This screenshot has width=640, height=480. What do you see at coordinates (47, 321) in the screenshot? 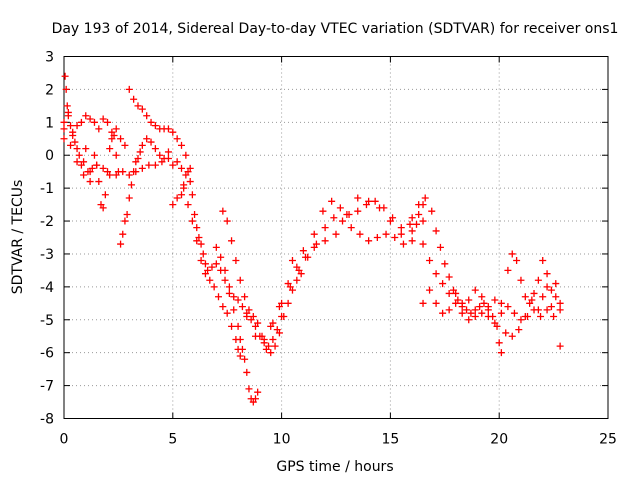
I see `y-tick-label: -5` at bounding box center [47, 321].